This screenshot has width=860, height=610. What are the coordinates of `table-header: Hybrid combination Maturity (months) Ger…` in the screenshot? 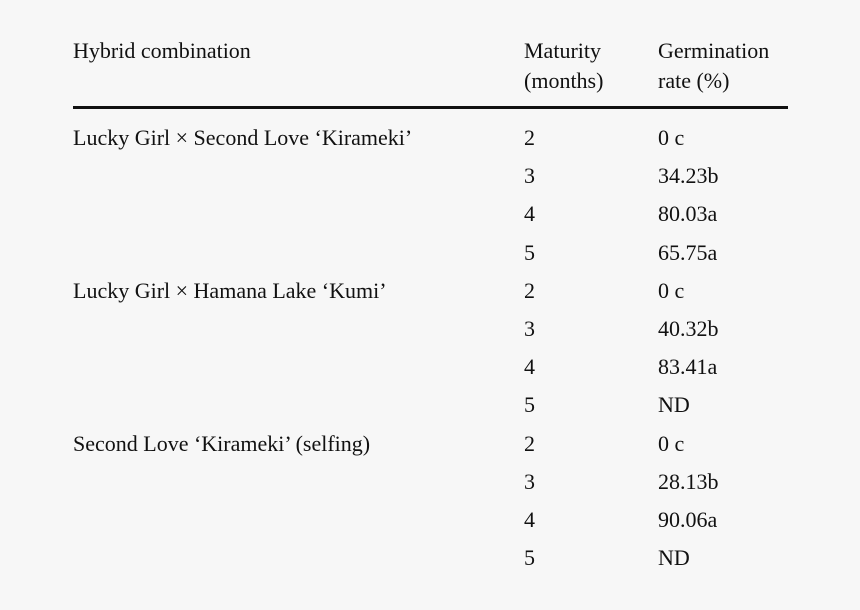 It's located at (430, 71).